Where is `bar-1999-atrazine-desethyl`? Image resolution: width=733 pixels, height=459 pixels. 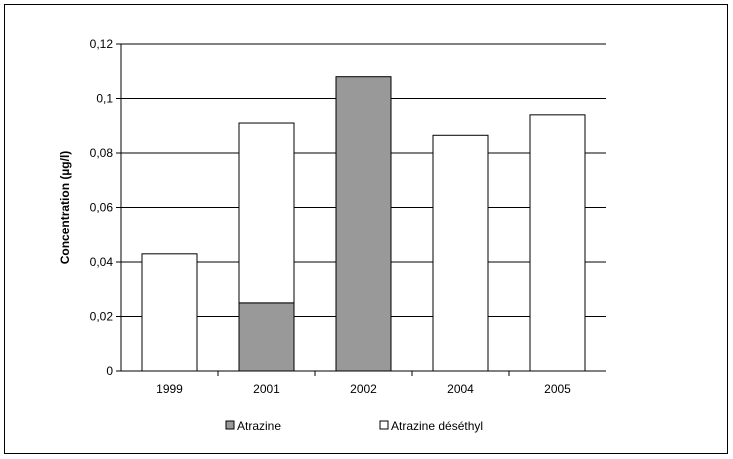 bar-1999-atrazine-desethyl is located at coordinates (169, 312).